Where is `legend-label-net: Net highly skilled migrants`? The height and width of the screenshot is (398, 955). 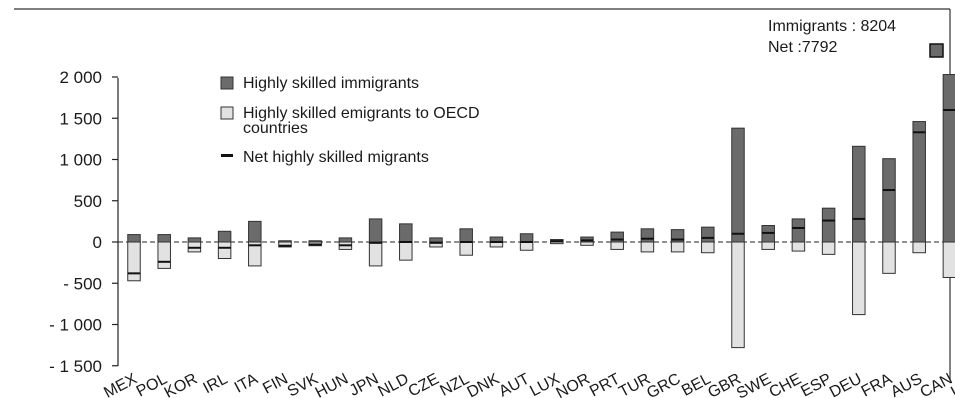 legend-label-net: Net highly skilled migrants is located at coordinates (336, 157).